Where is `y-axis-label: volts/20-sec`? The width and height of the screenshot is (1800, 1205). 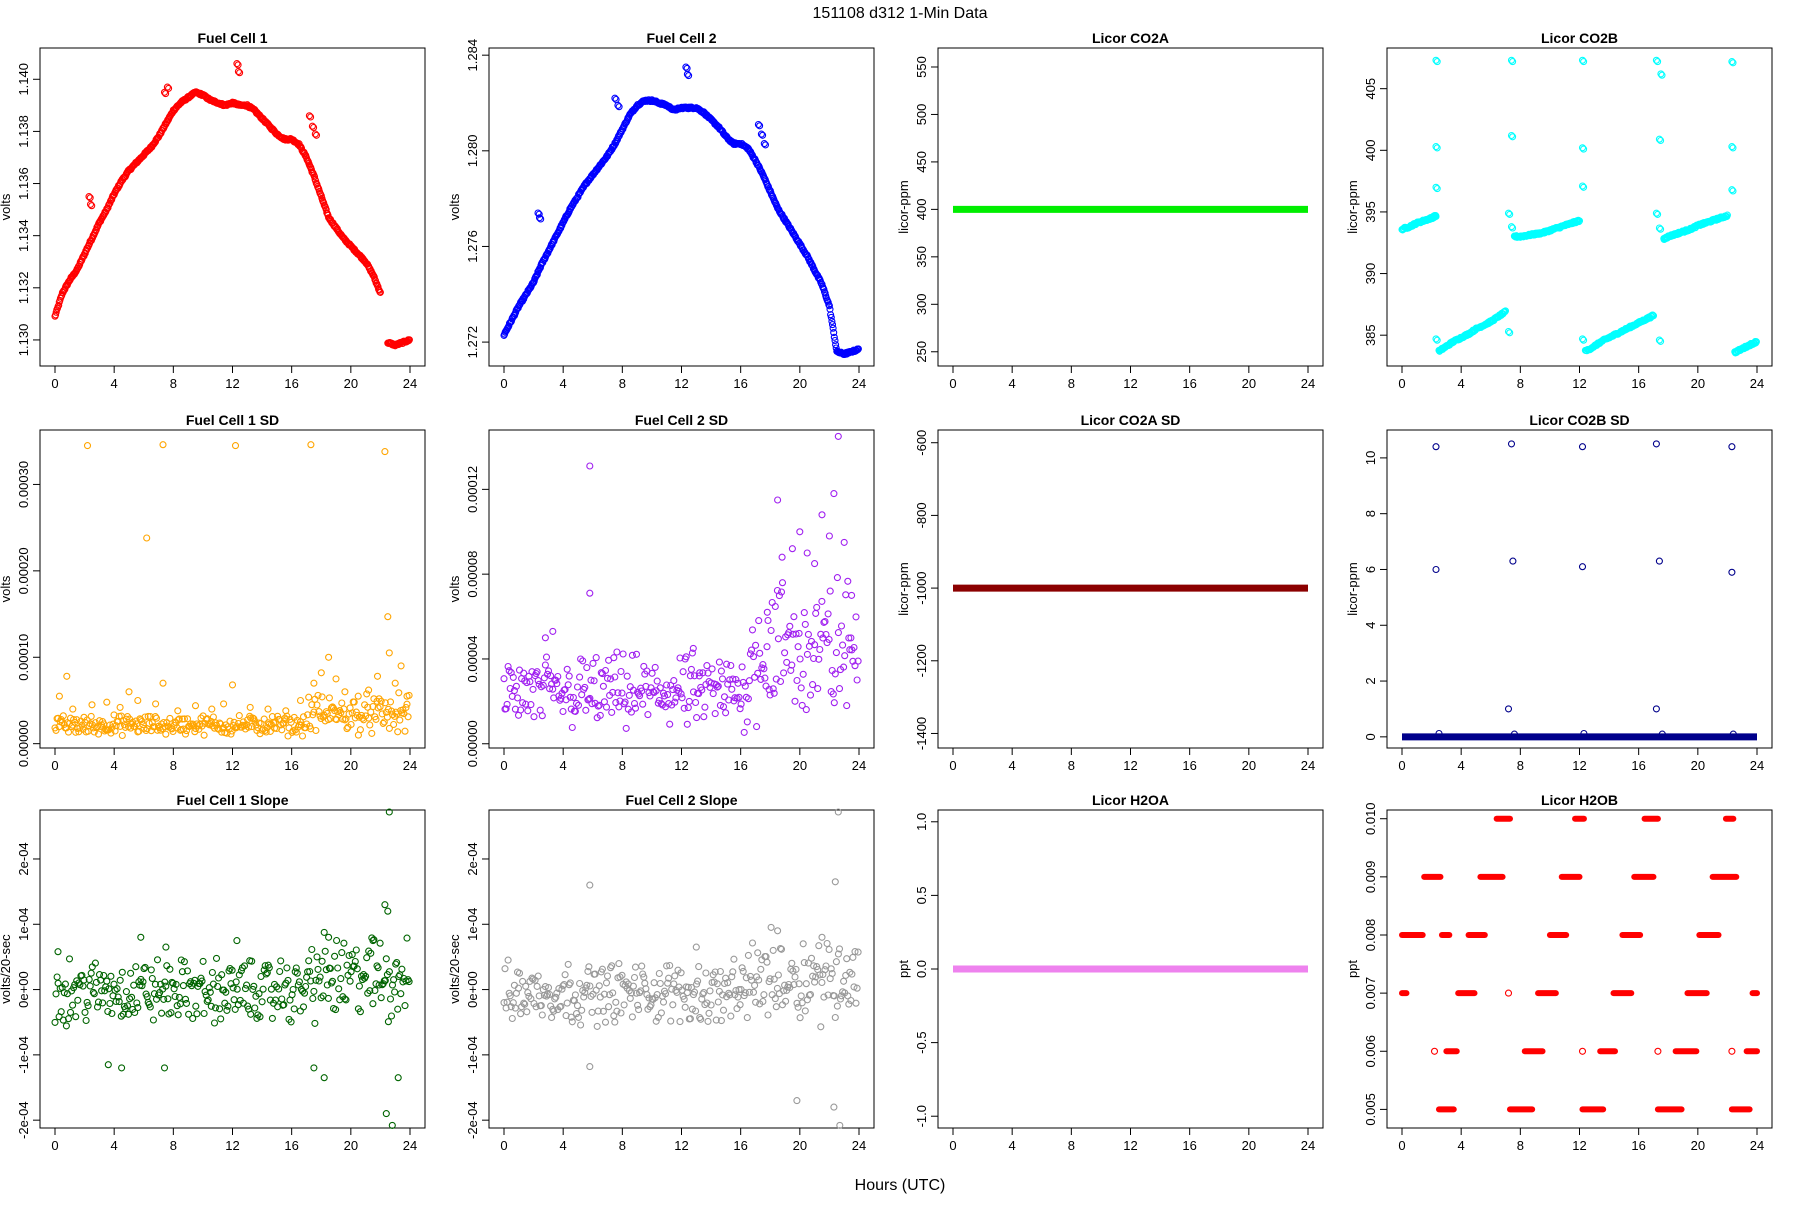
y-axis-label: volts/20-sec is located at coordinates (6, 969).